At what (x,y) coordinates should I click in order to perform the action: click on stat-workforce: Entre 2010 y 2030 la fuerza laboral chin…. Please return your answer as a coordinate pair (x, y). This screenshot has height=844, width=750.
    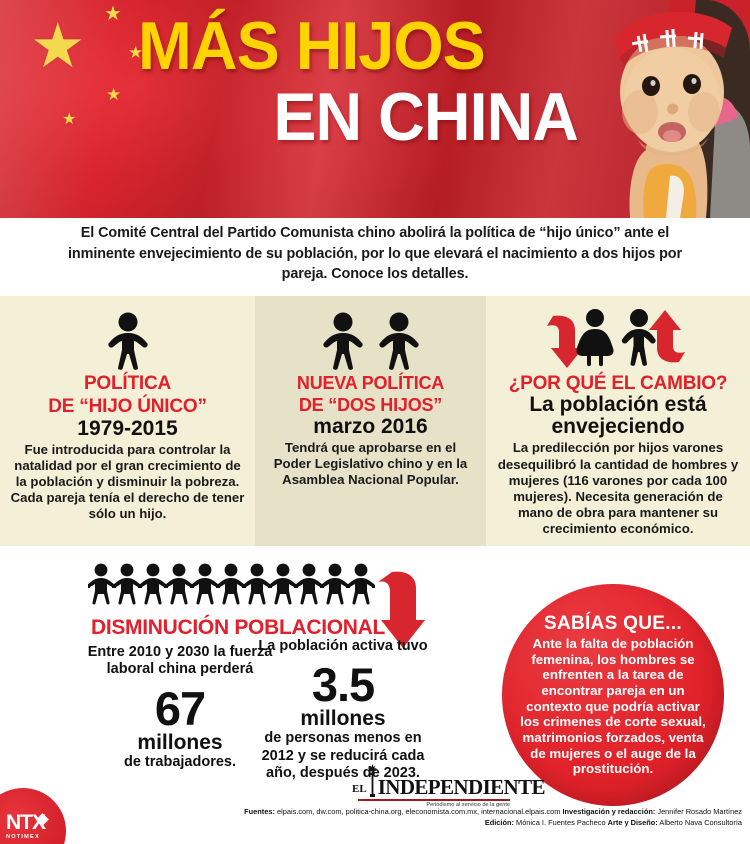
    Looking at the image, I should click on (180, 707).